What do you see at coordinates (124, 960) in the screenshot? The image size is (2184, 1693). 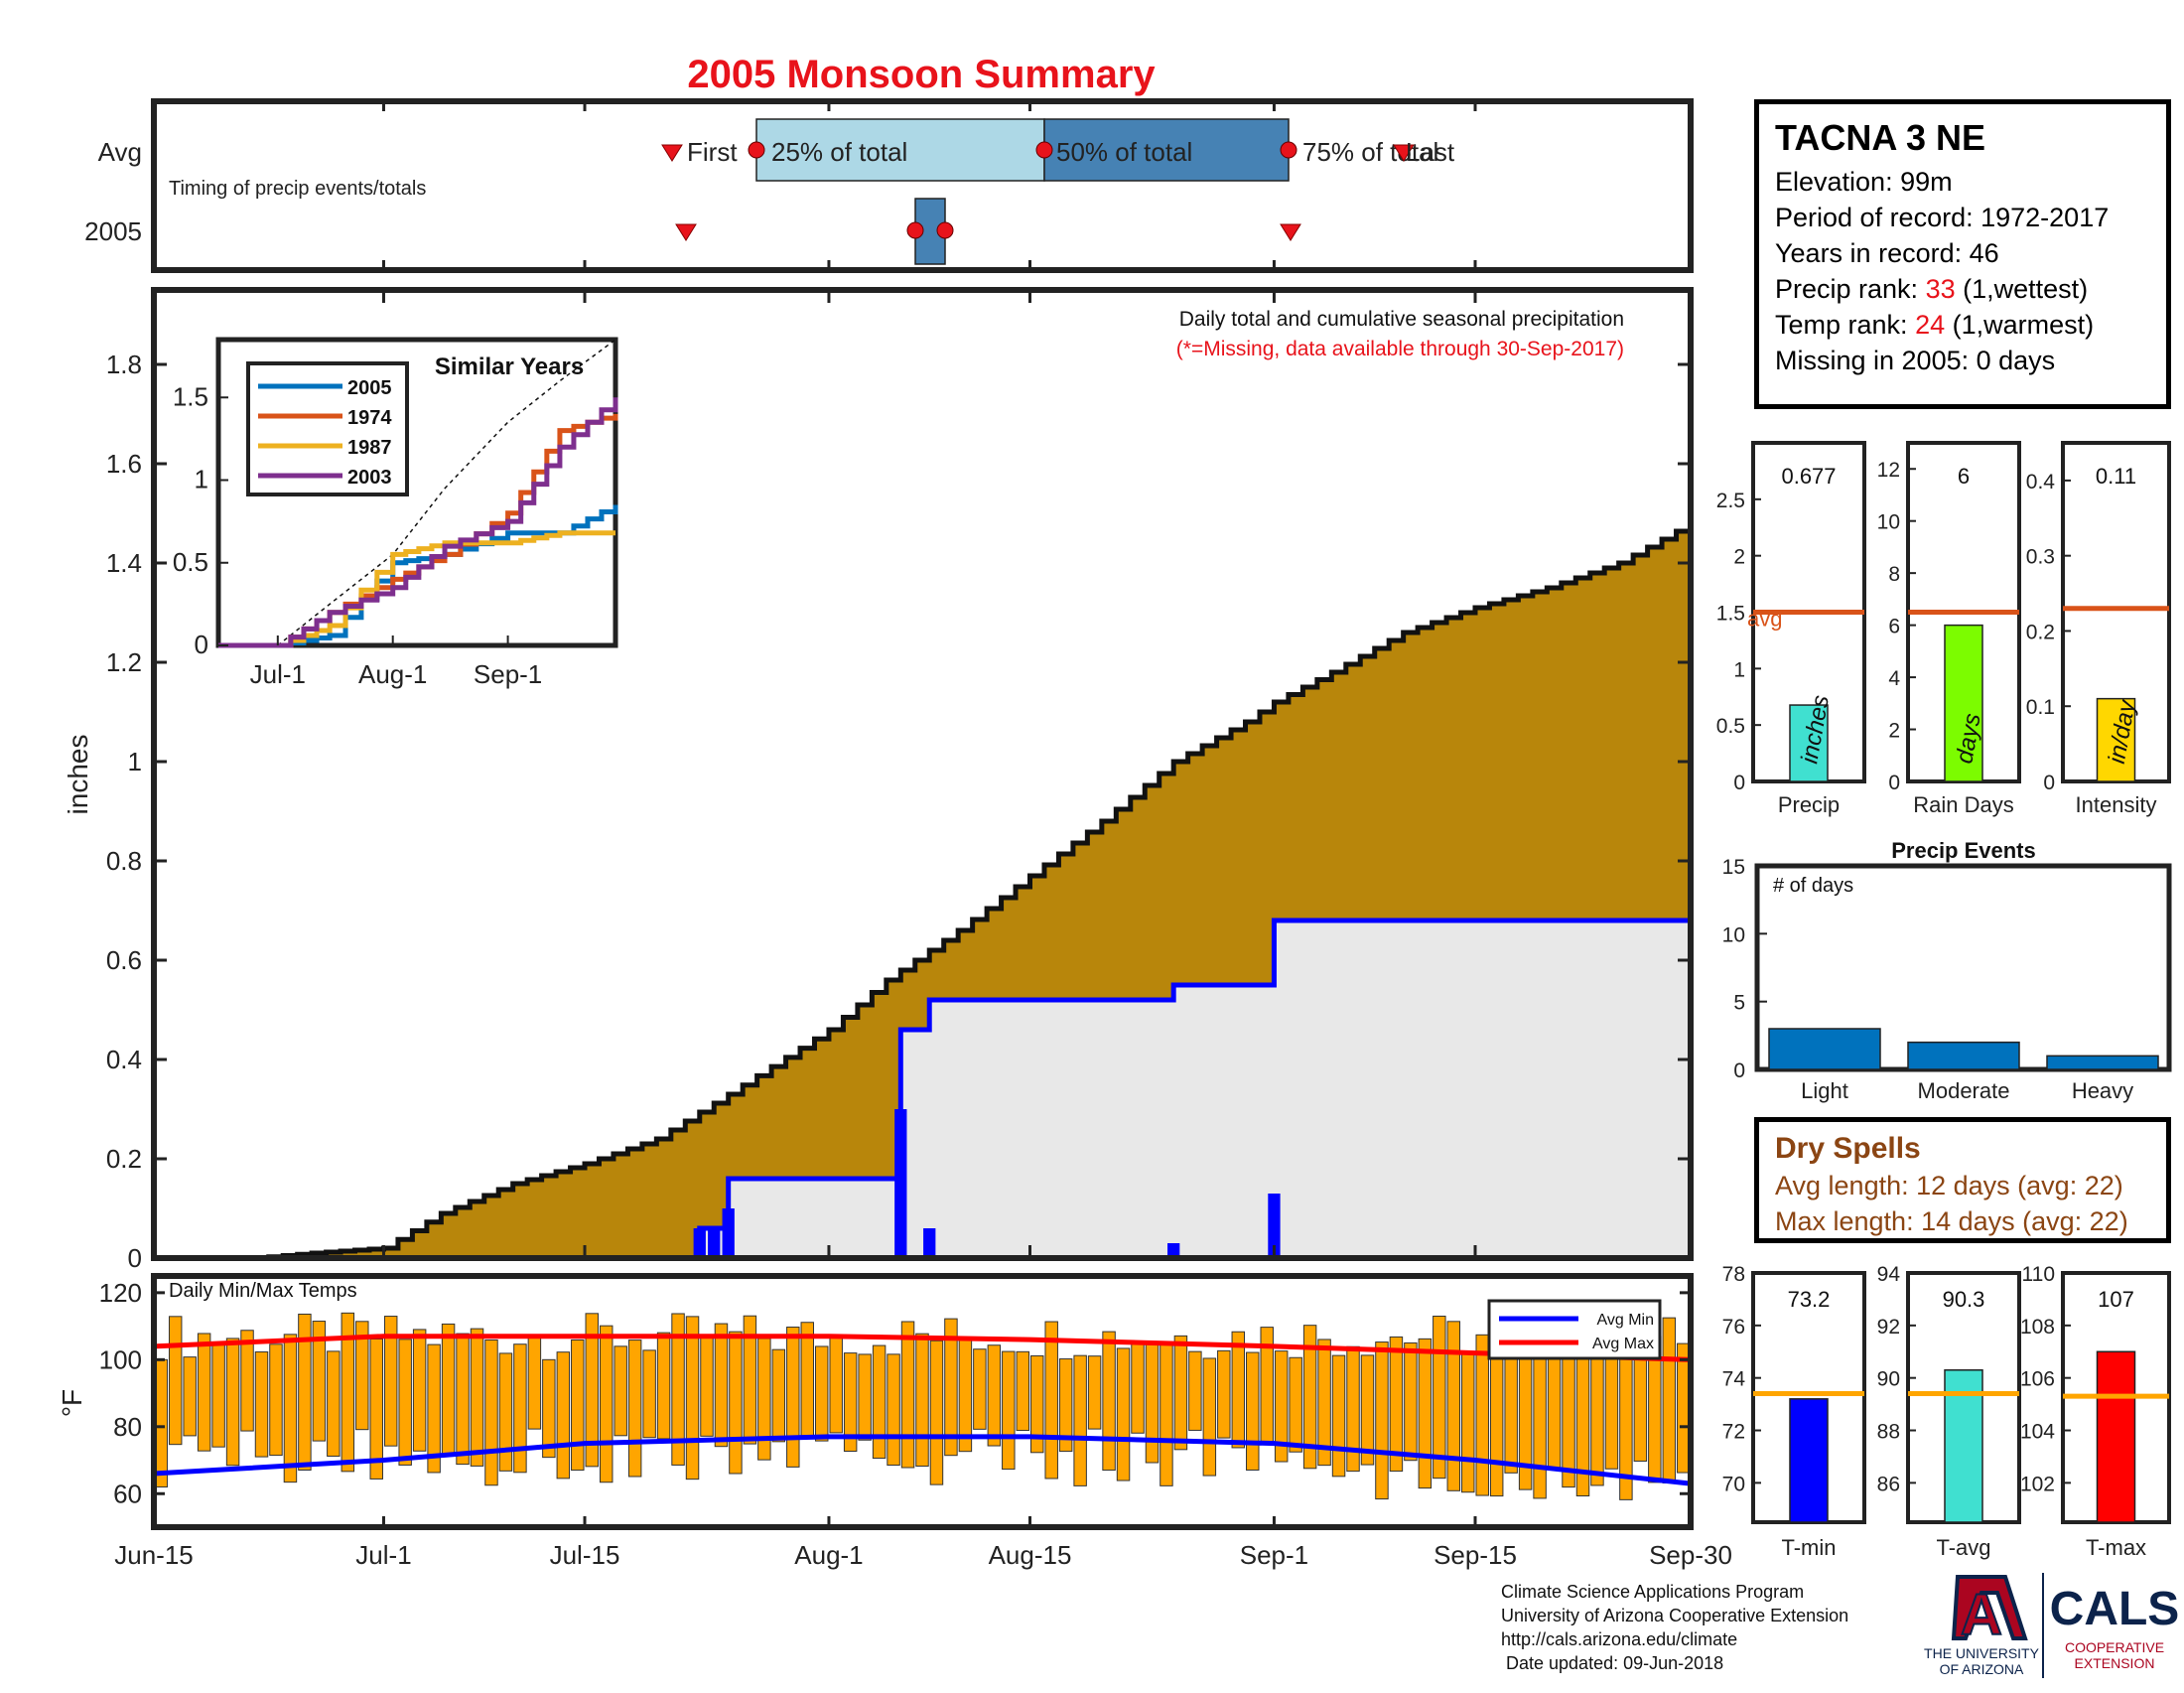 I see `precip-ytick-label: 0.6` at bounding box center [124, 960].